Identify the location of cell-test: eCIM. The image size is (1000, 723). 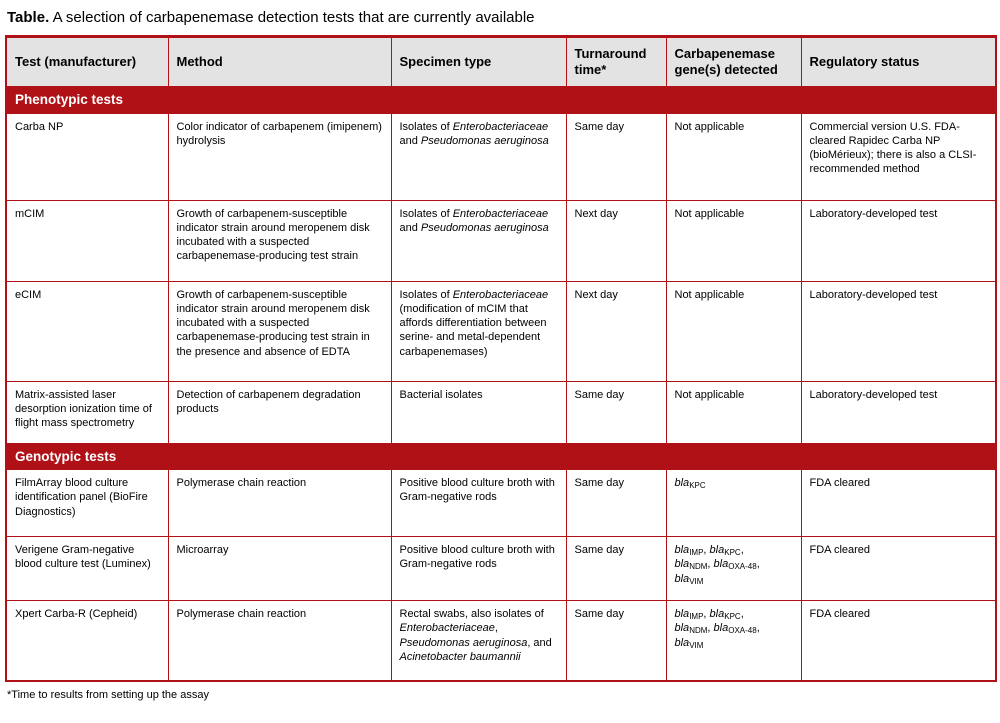
(87, 331).